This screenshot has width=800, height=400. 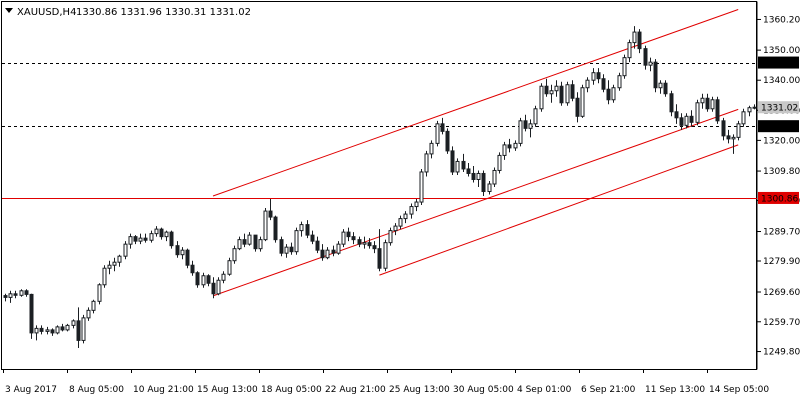 What do you see at coordinates (96, 390) in the screenshot?
I see `x-tick-label: 8 Aug 05:00` at bounding box center [96, 390].